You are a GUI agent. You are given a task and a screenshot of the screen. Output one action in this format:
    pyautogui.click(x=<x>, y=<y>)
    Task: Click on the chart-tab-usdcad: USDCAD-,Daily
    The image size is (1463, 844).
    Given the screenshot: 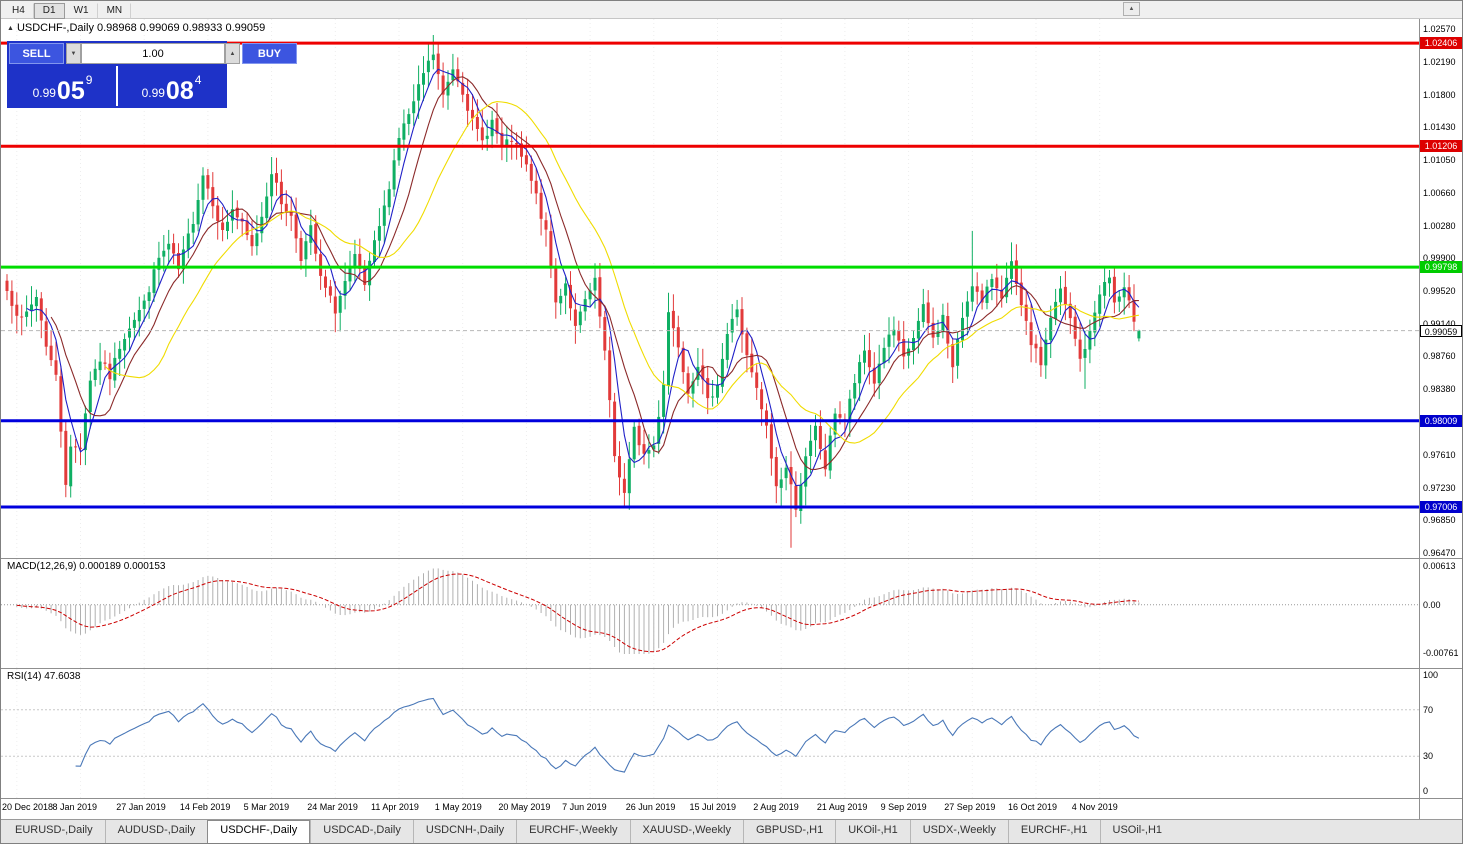 What is the action you would take?
    pyautogui.click(x=361, y=831)
    